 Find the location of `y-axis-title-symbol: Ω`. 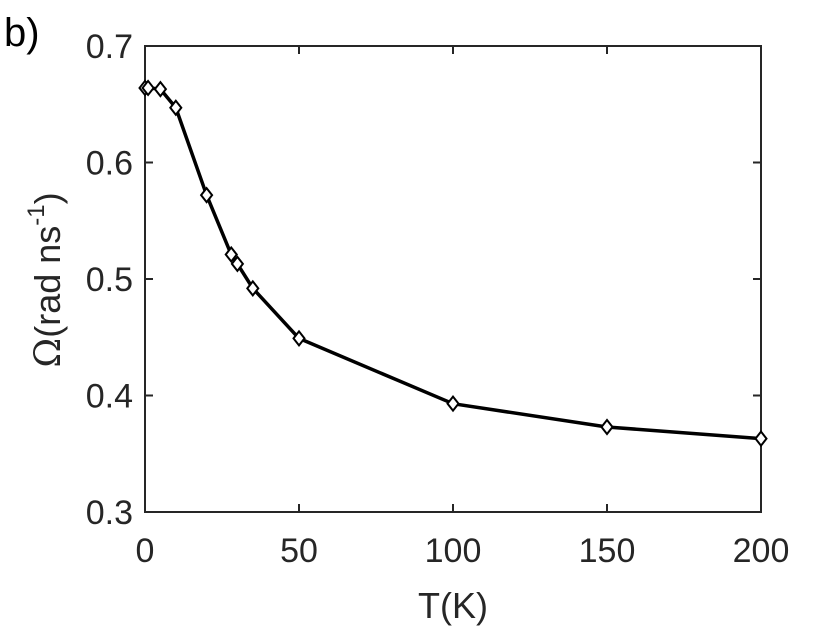

y-axis-title-symbol: Ω is located at coordinates (48, 353).